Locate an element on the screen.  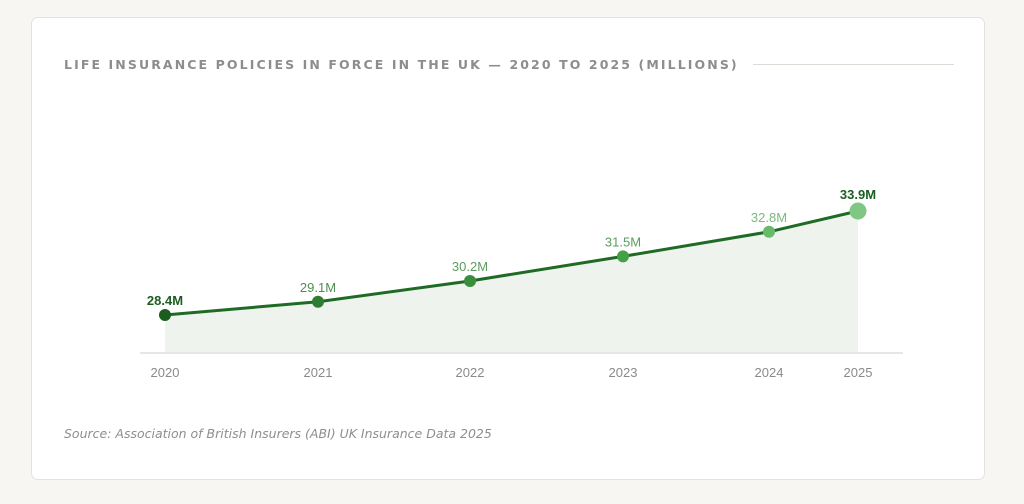
data-label-2023: 31.5M is located at coordinates (623, 241).